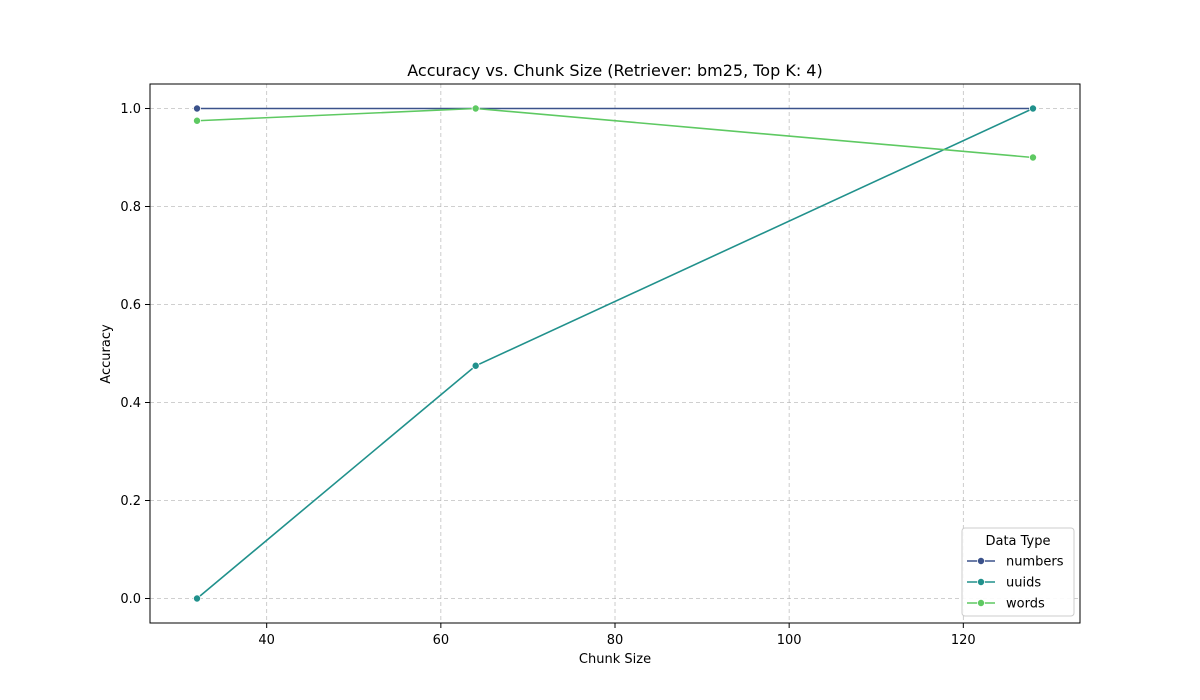 The width and height of the screenshot is (1200, 700). I want to click on y-tick-label: 0.6, so click(130, 305).